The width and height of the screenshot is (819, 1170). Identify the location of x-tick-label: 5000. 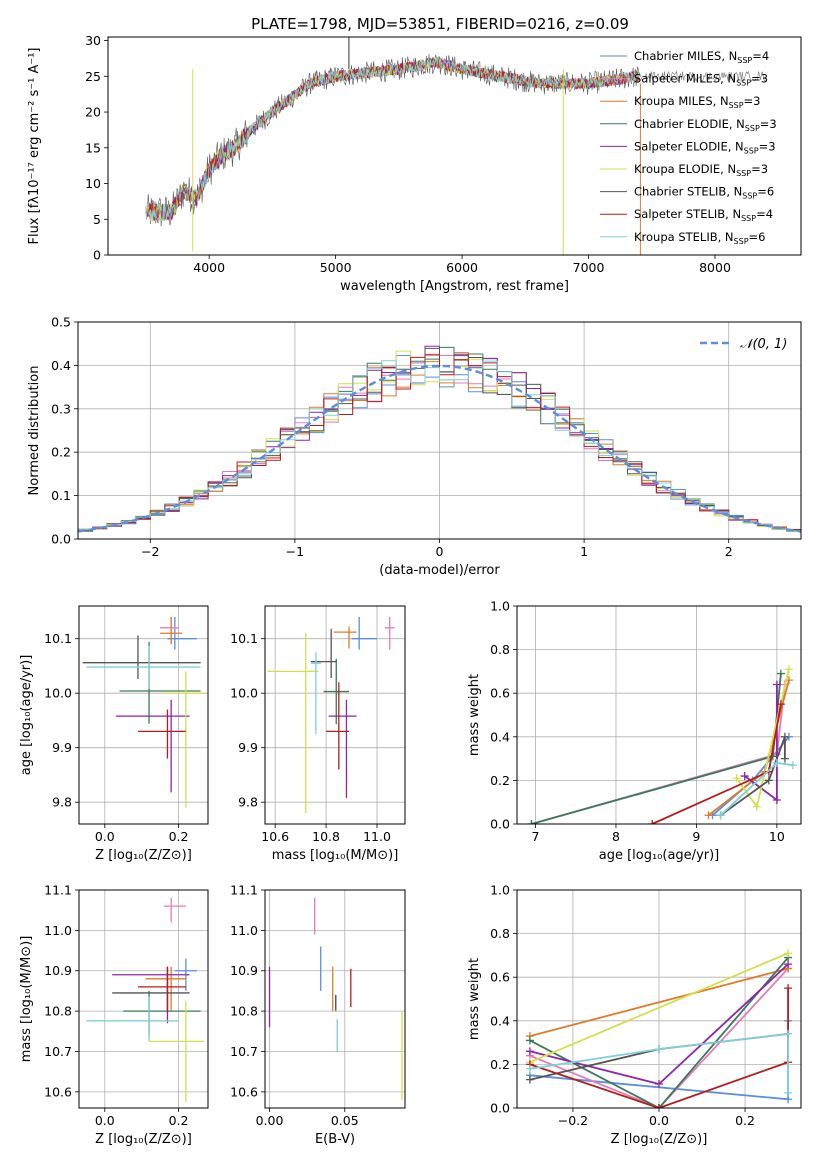
(336, 267).